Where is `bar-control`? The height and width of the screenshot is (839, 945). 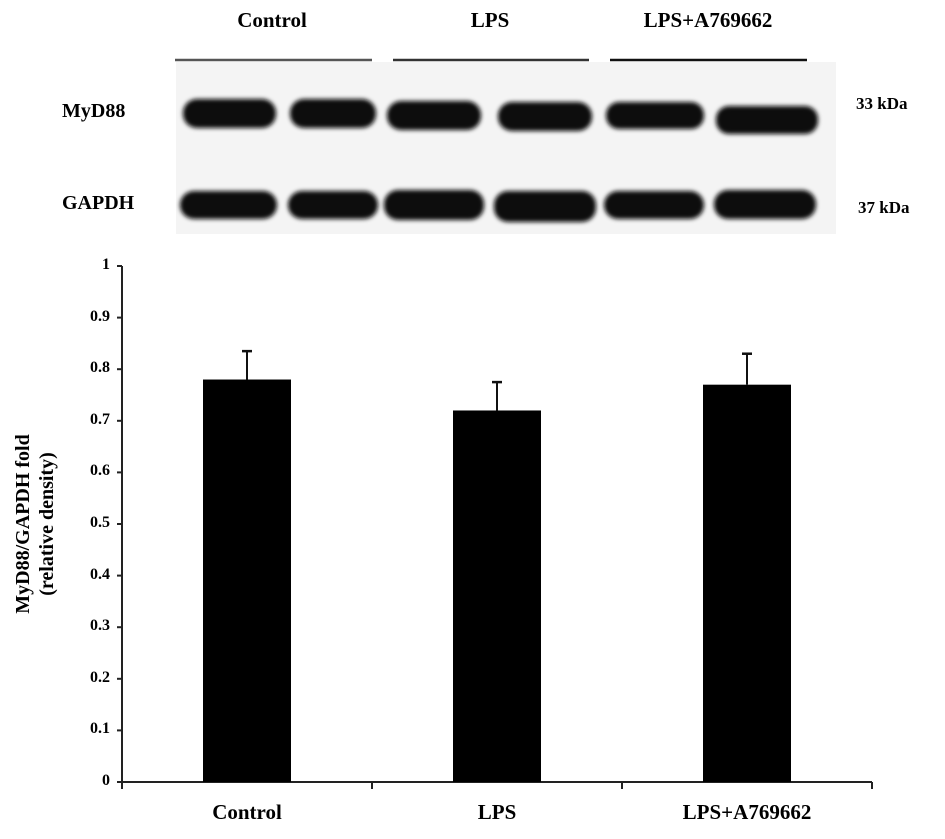
bar-control is located at coordinates (247, 580).